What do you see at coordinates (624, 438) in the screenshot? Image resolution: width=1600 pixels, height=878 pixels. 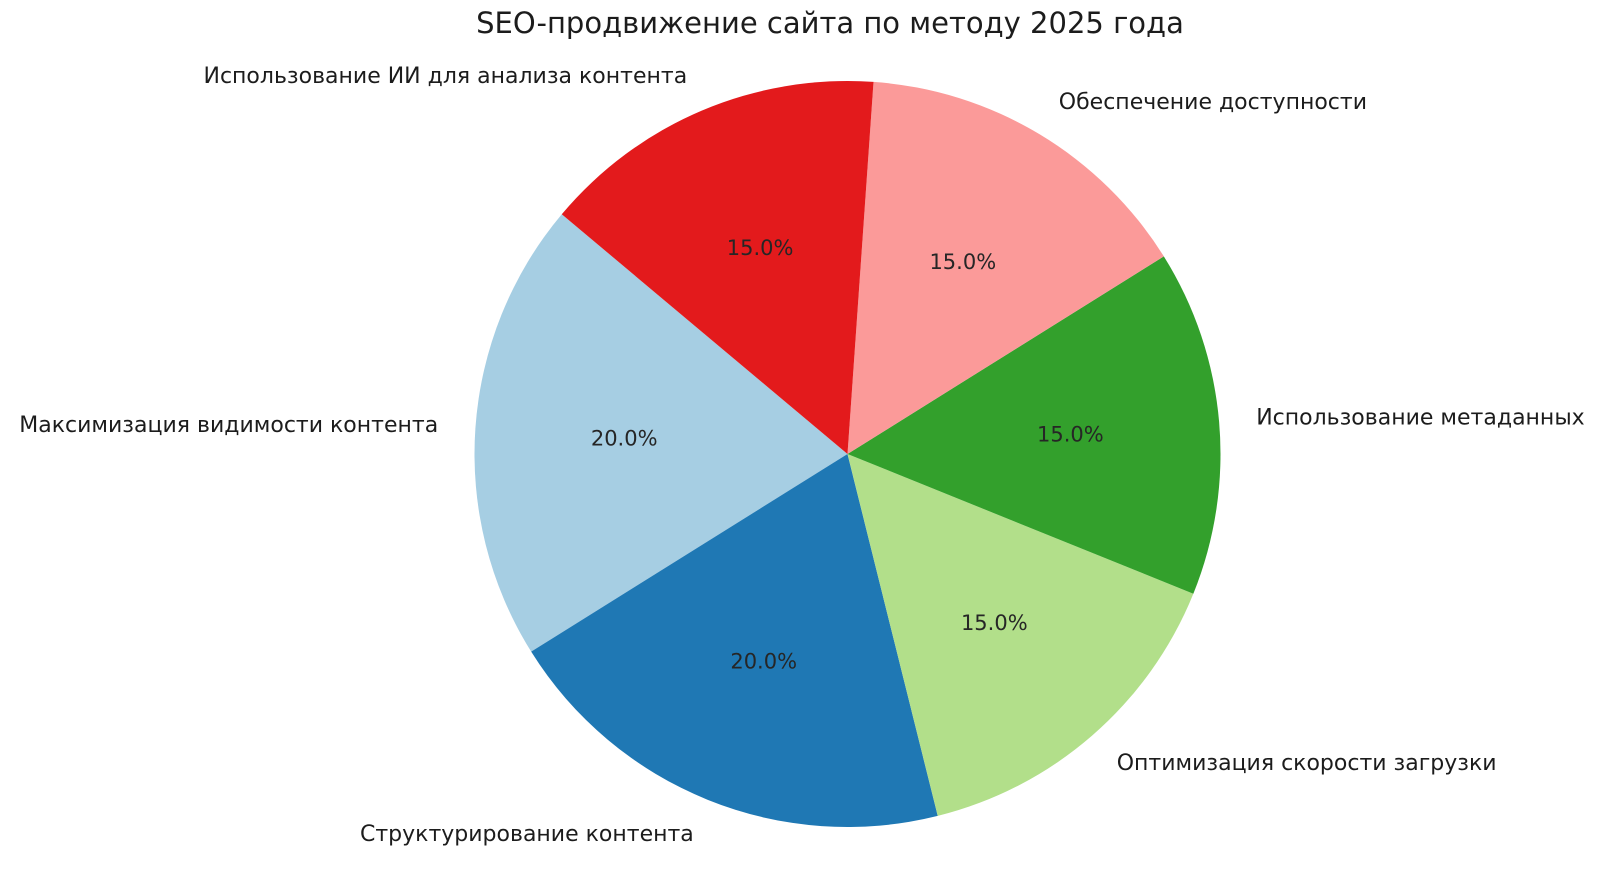 I see `slice-pct-0: 20.0%` at bounding box center [624, 438].